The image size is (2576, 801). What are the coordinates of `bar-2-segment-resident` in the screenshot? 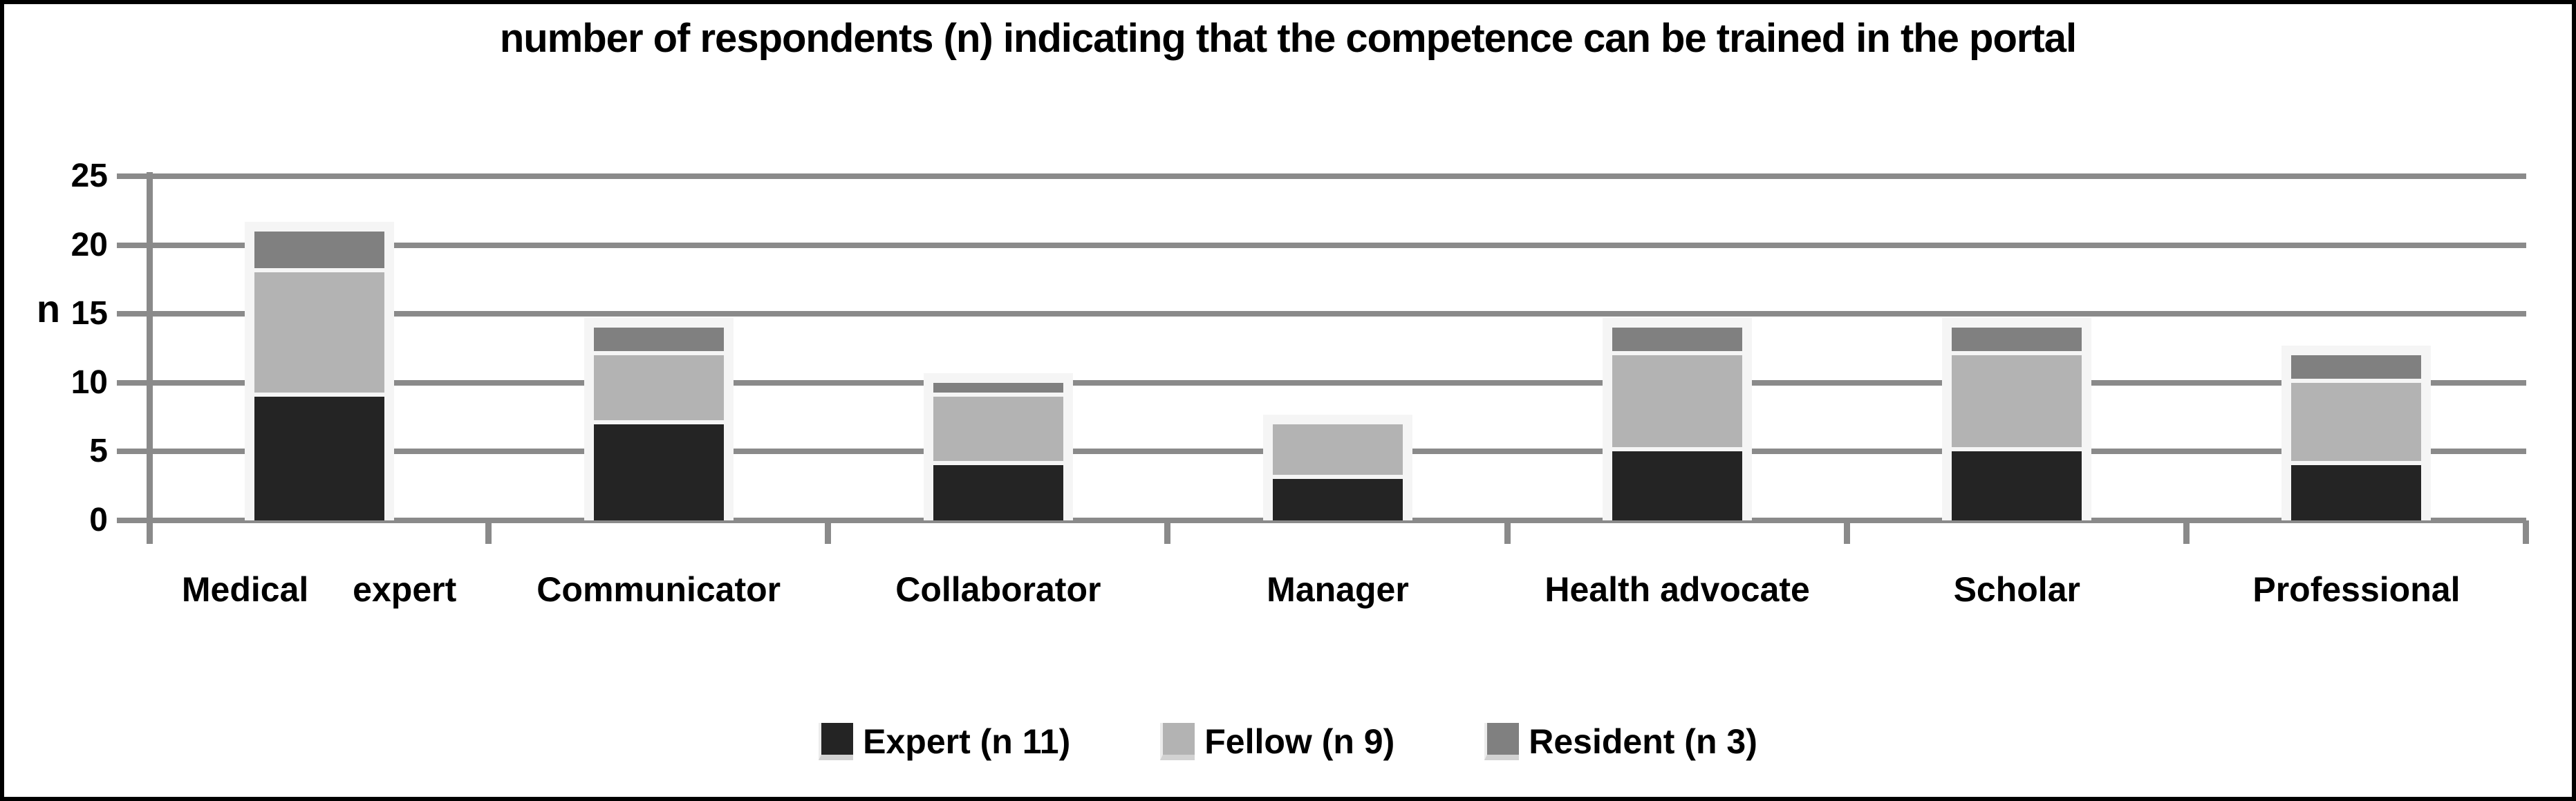 It's located at (658, 341).